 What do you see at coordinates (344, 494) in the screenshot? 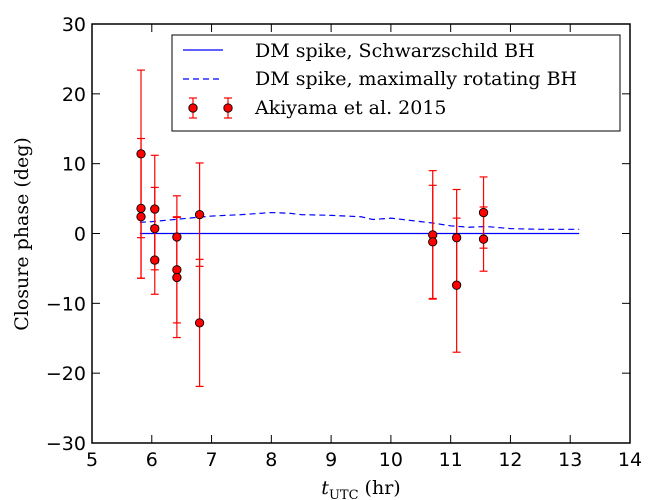
I see `x-axis-label-subscript: UTC` at bounding box center [344, 494].